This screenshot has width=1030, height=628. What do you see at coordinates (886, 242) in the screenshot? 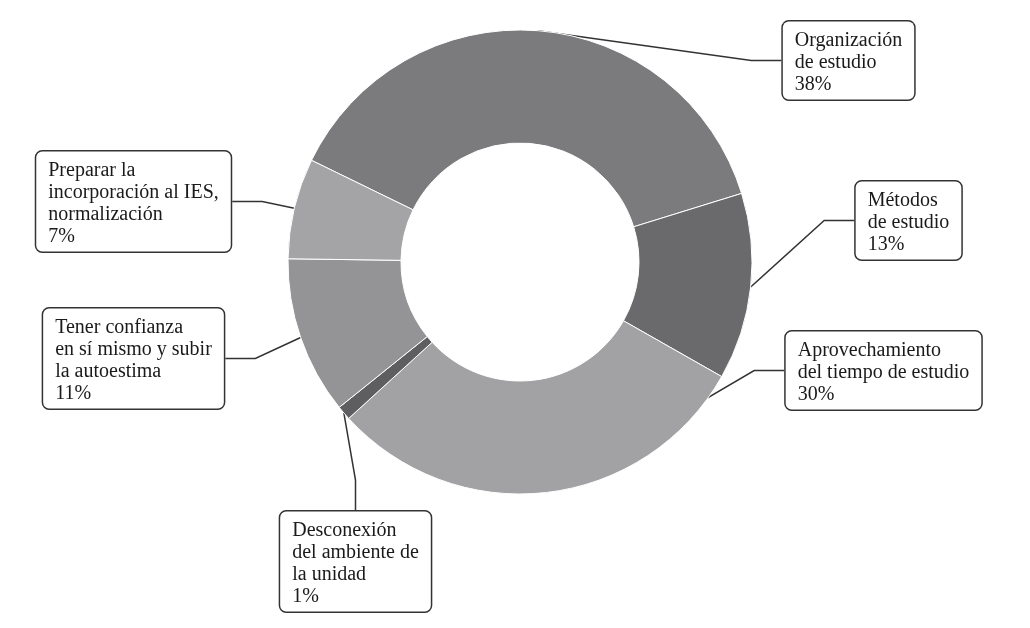
I see `data-label: 13%` at bounding box center [886, 242].